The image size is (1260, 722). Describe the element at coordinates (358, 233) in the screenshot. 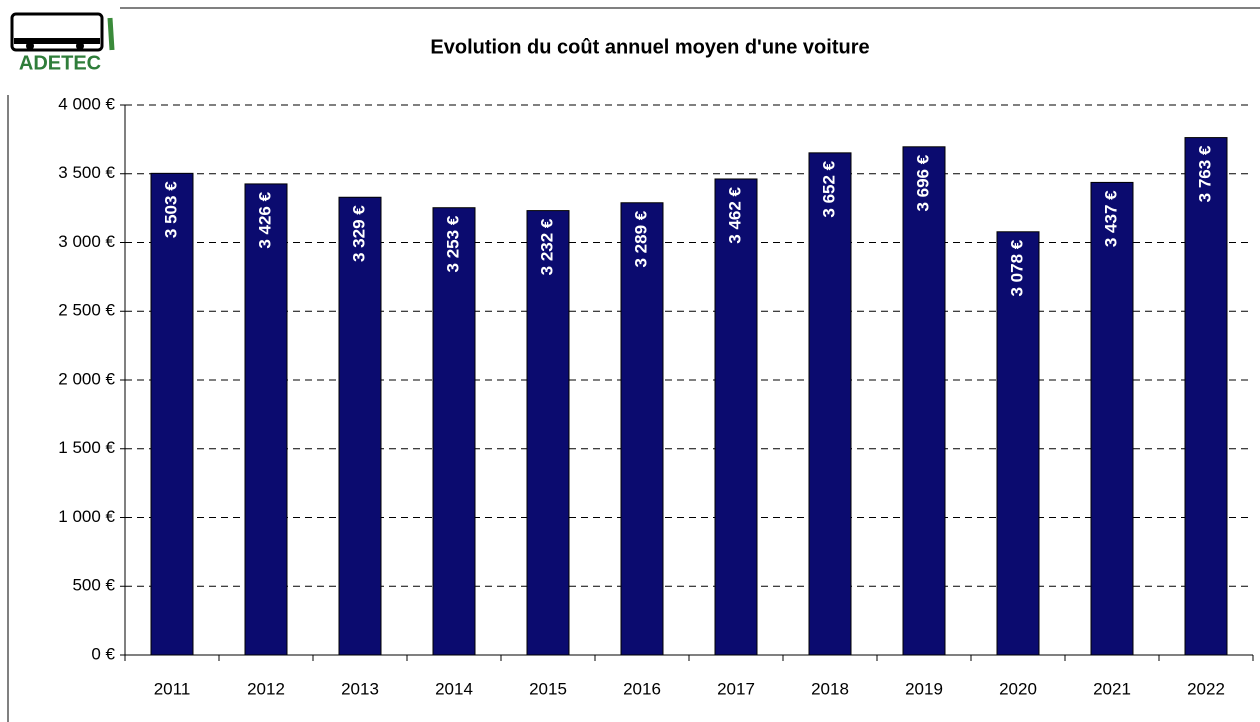

I see `data-label: 3 329 €` at that location.